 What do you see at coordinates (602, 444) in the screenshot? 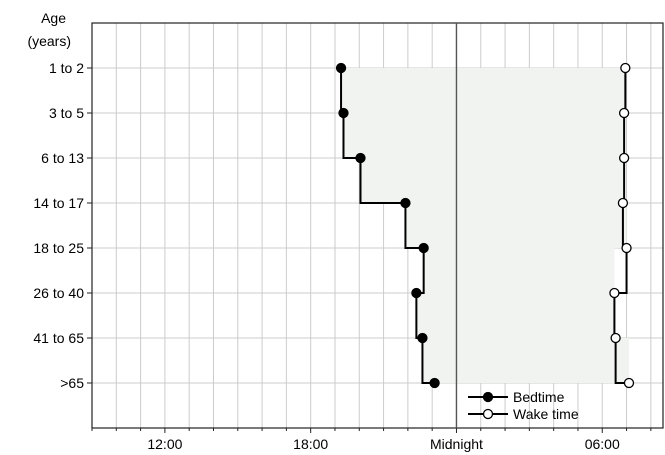
I see `x-tick-label: 06:00` at bounding box center [602, 444].